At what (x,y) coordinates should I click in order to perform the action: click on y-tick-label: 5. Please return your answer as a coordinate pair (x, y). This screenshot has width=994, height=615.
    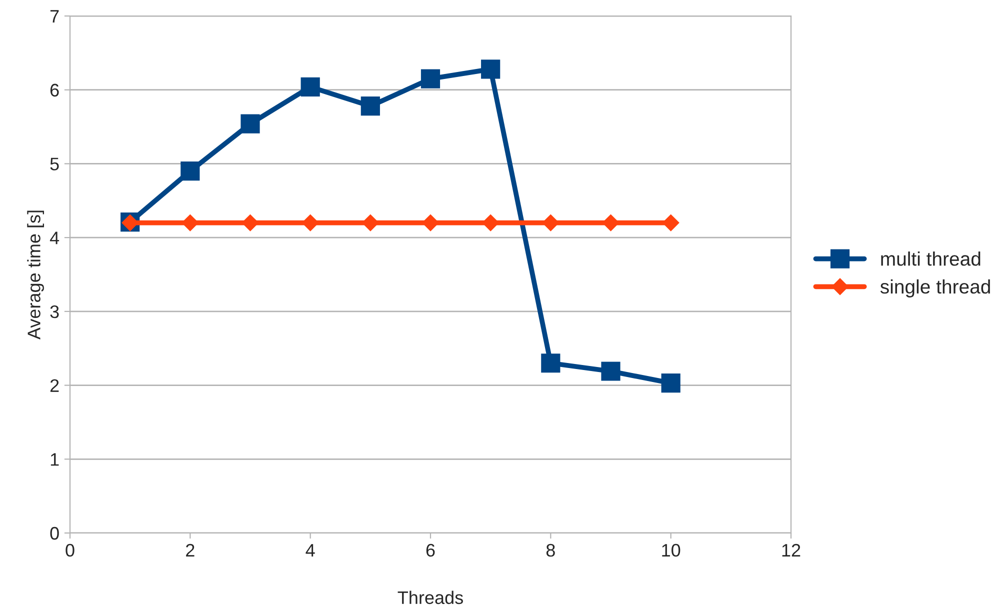
    Looking at the image, I should click on (54, 164).